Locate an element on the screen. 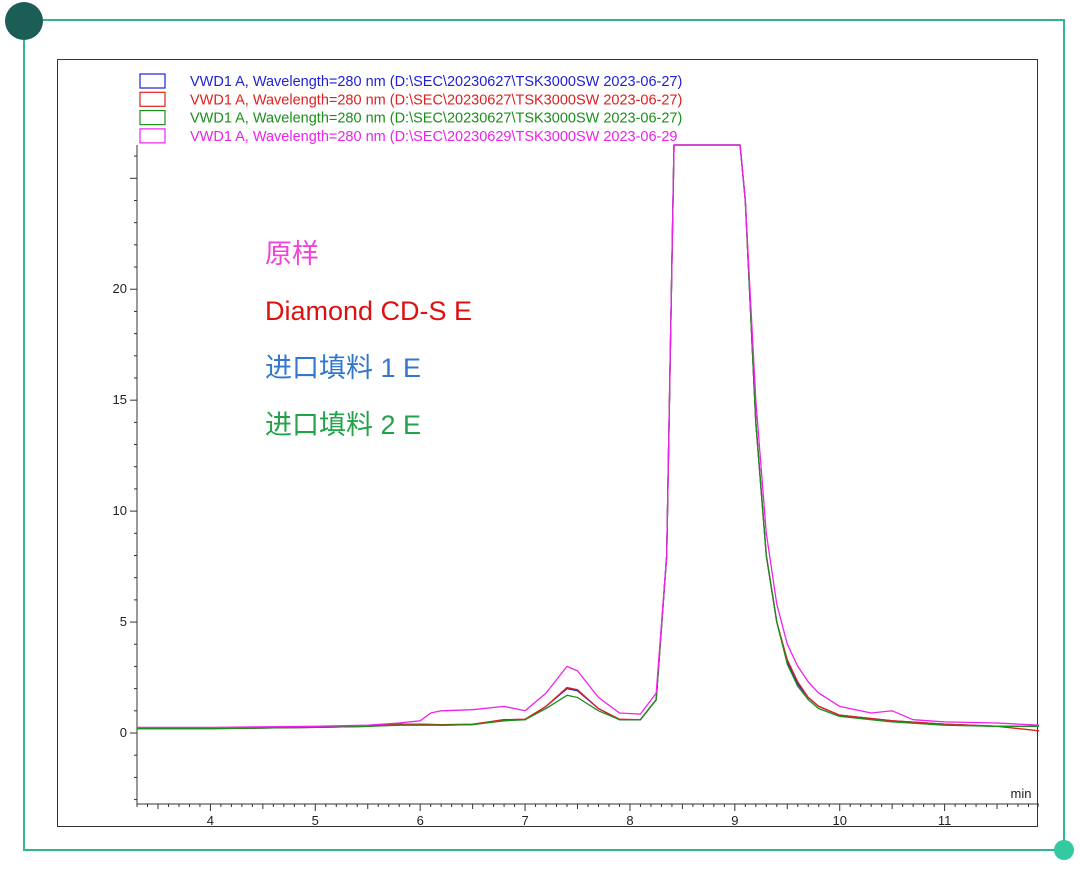 Image resolution: width=1080 pixels, height=871 pixels. x-tick-label: 7 is located at coordinates (524, 820).